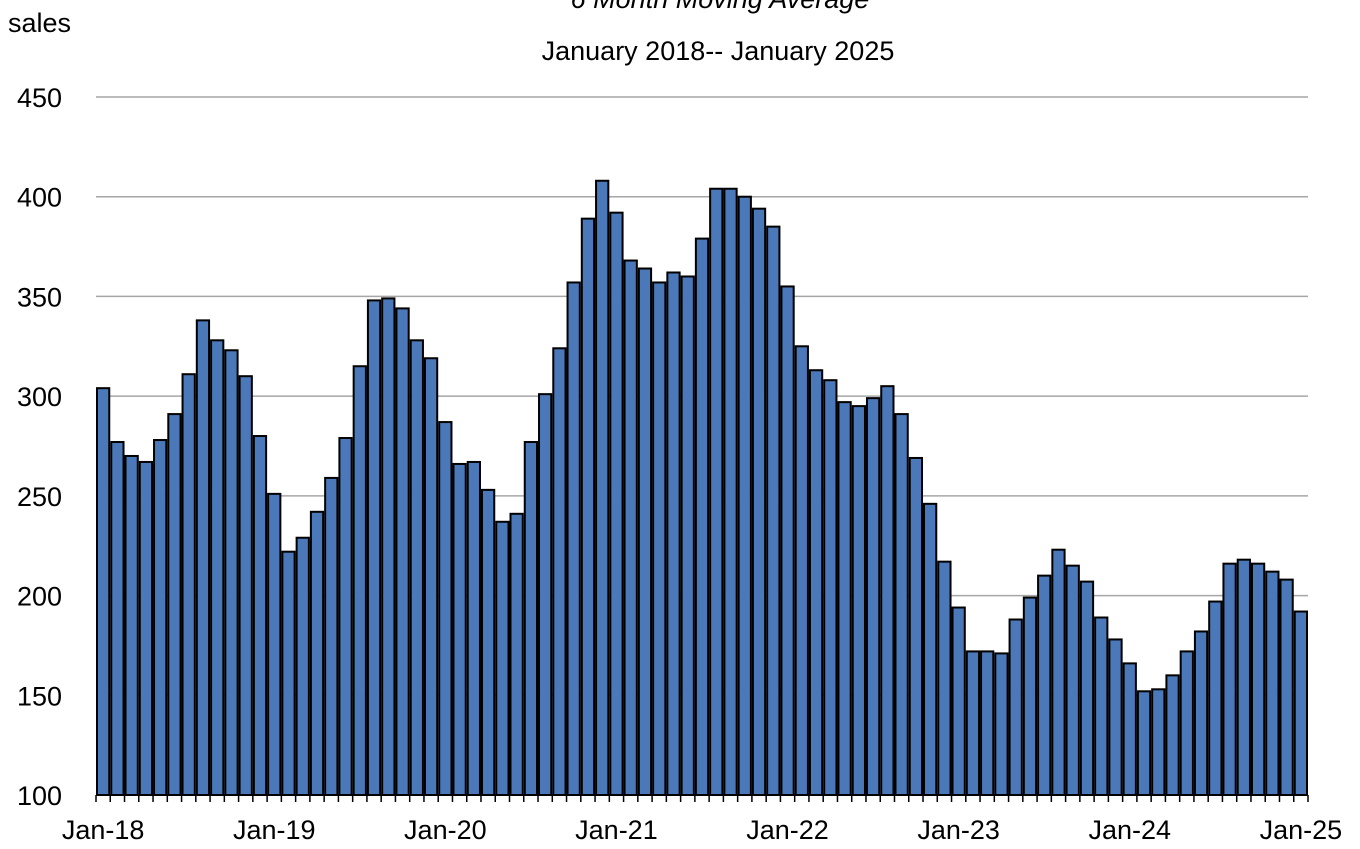  I want to click on y-tick-label: 250, so click(39, 497).